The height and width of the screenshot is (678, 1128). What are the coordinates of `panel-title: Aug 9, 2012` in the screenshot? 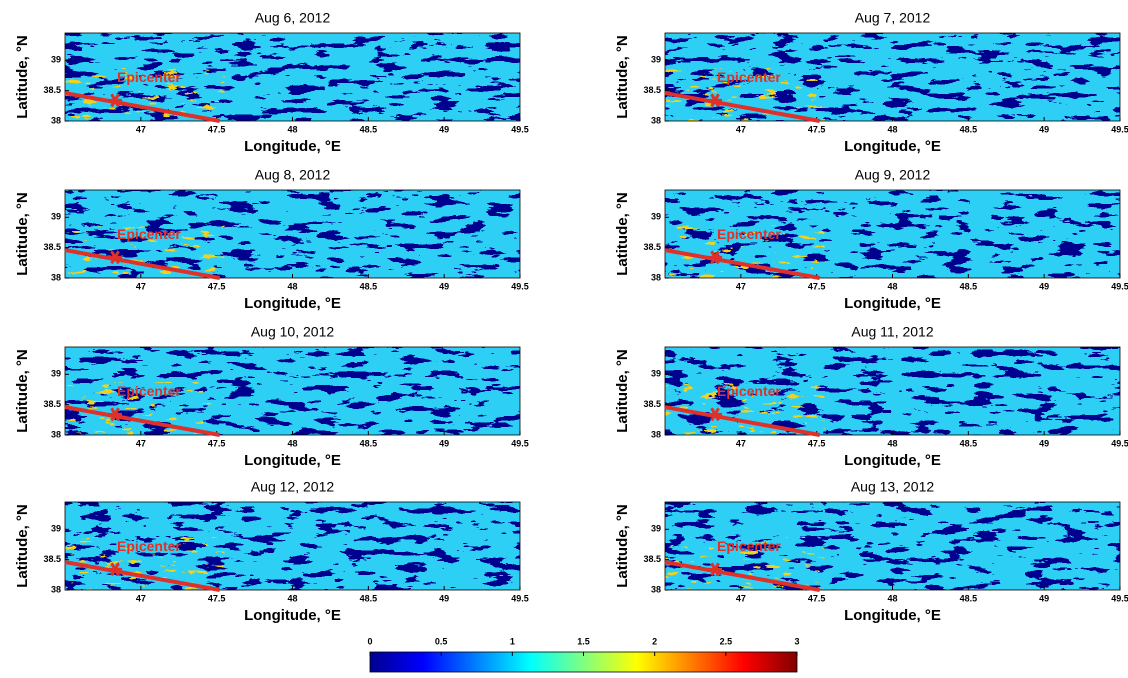 It's located at (893, 175).